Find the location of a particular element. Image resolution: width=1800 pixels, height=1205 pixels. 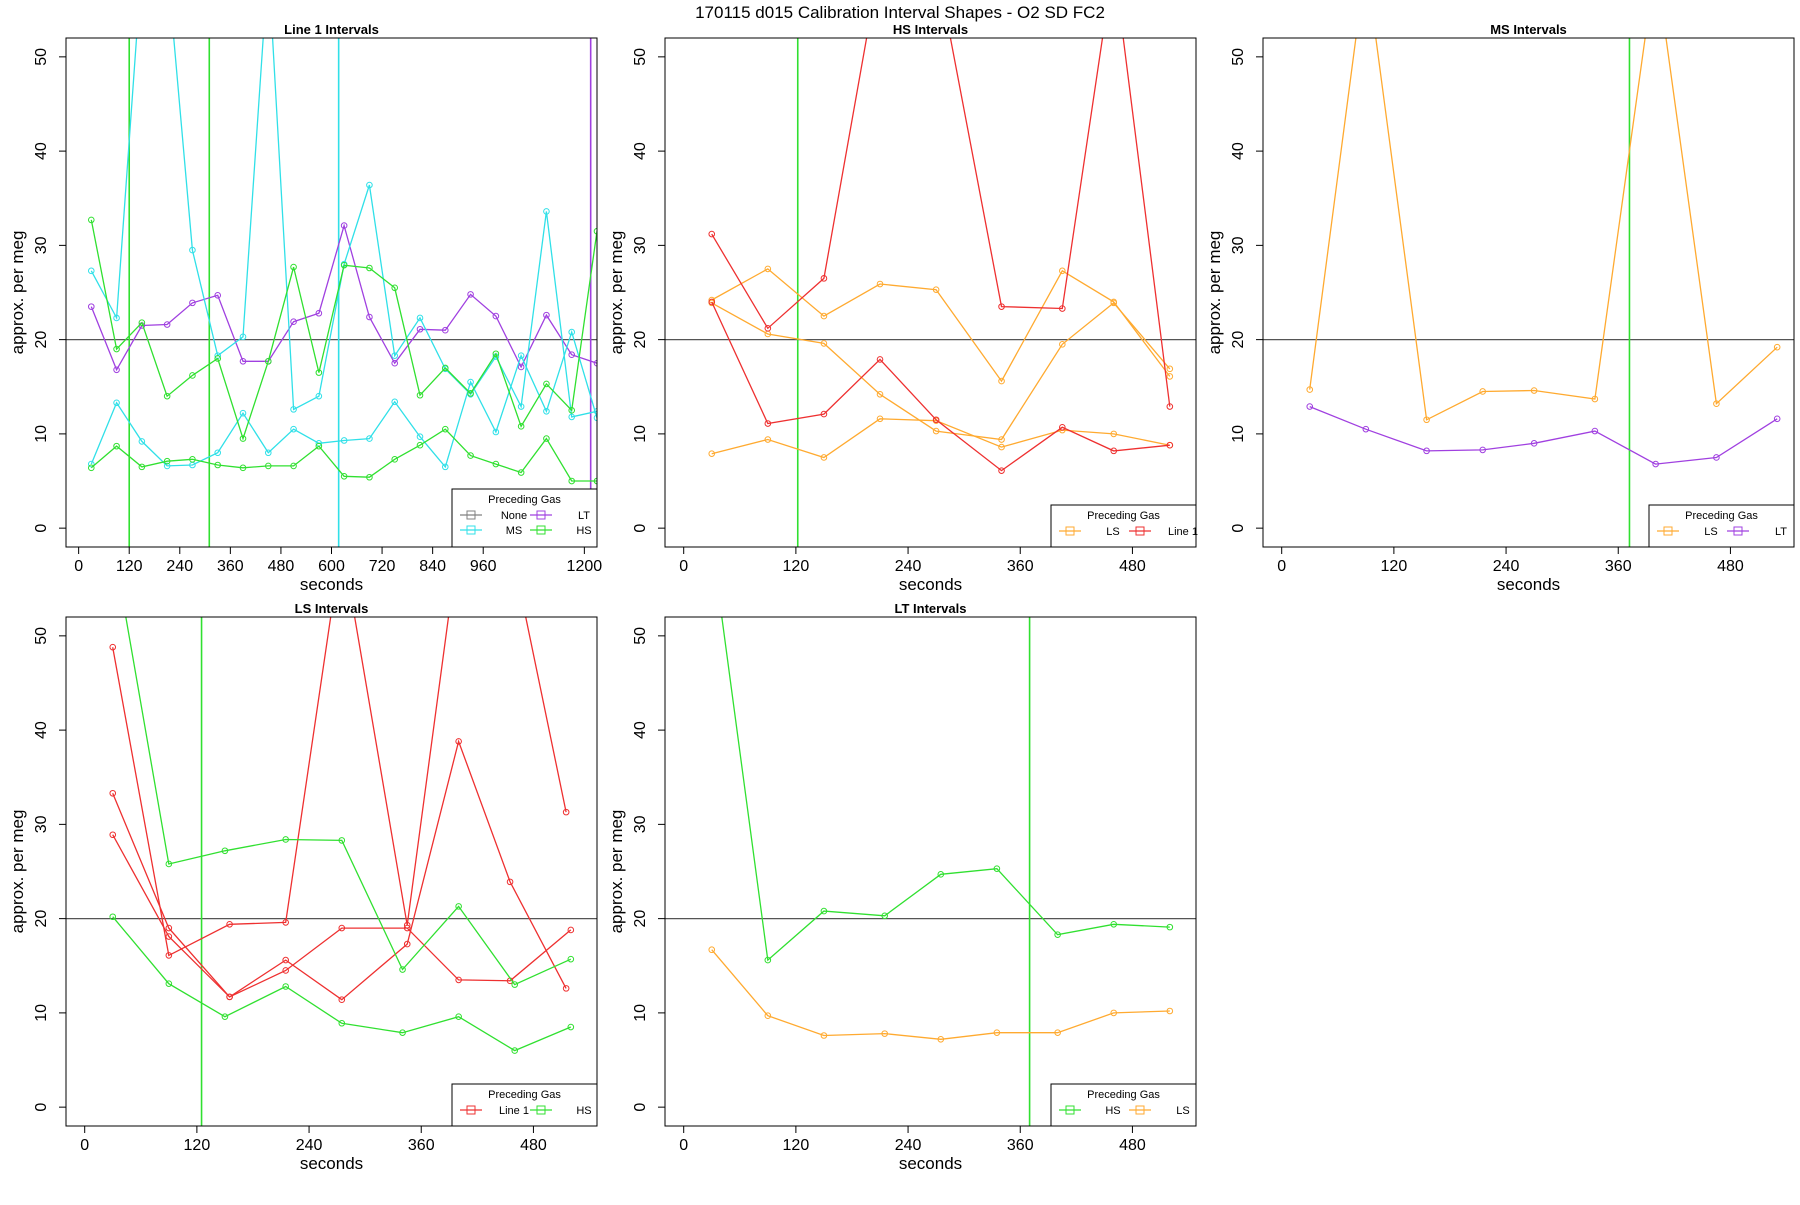

legend-entry-ls: LS is located at coordinates (1710, 532).